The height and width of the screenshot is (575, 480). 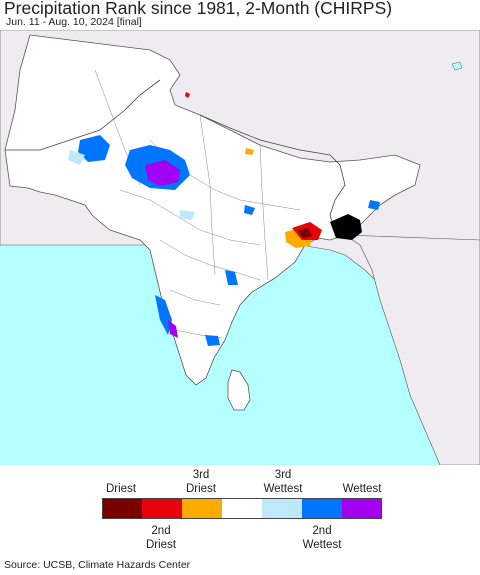 I want to click on legend-swatch-wettest, so click(x=362, y=508).